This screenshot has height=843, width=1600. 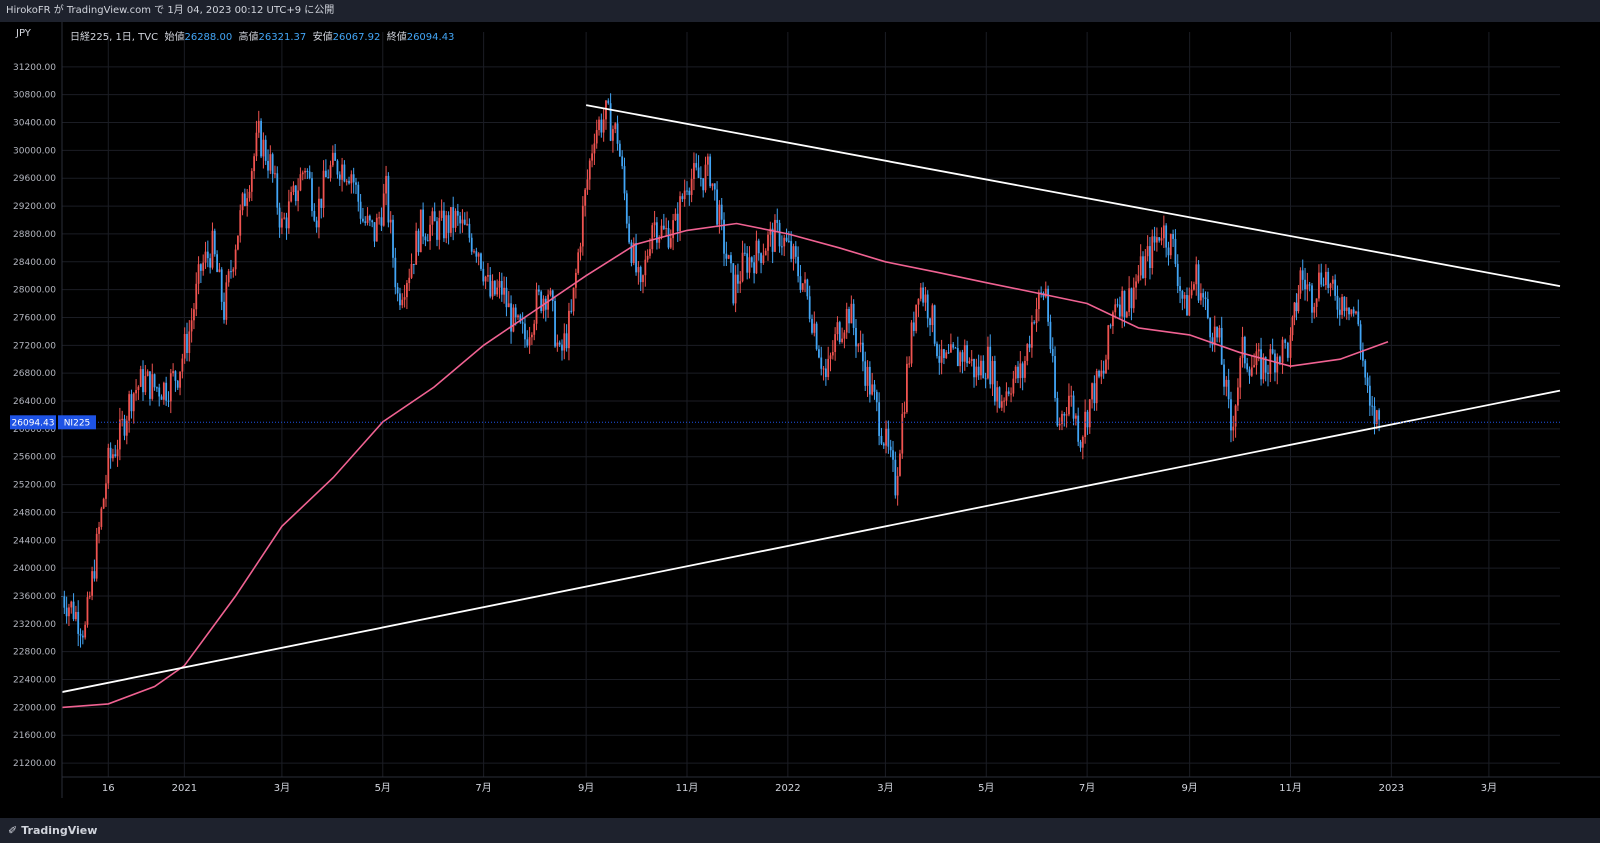 I want to click on y-tick-label: 22400.00, so click(x=34, y=681).